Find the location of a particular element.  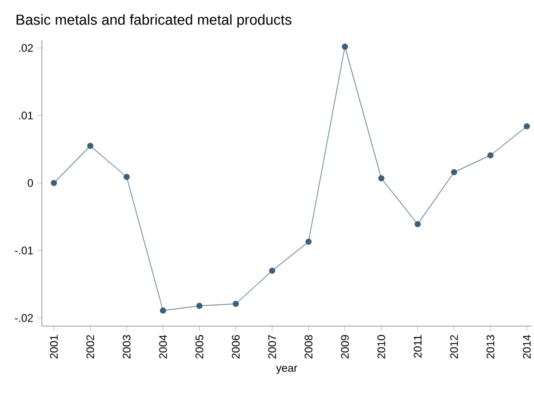

y-tick-label: .01 is located at coordinates (26, 116).